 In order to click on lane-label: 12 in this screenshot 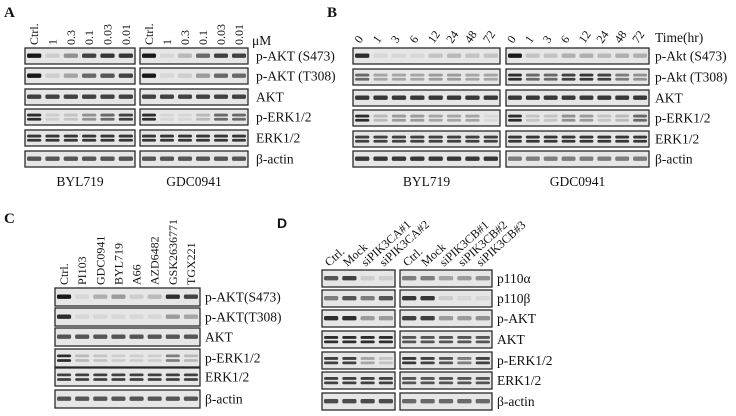, I will do `click(434, 37)`.